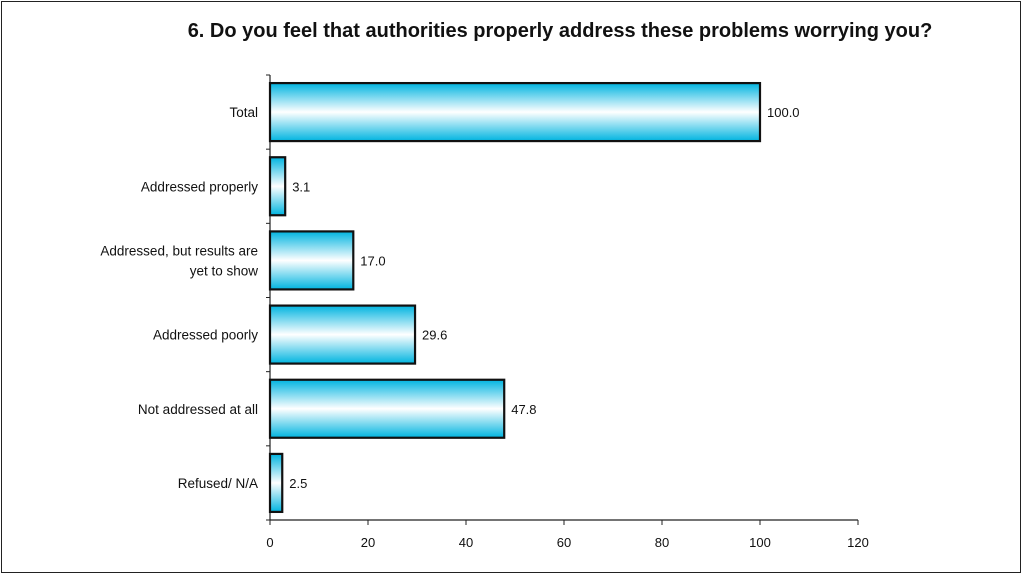 This screenshot has height=576, width=1024. I want to click on value-label: 2.5, so click(298, 483).